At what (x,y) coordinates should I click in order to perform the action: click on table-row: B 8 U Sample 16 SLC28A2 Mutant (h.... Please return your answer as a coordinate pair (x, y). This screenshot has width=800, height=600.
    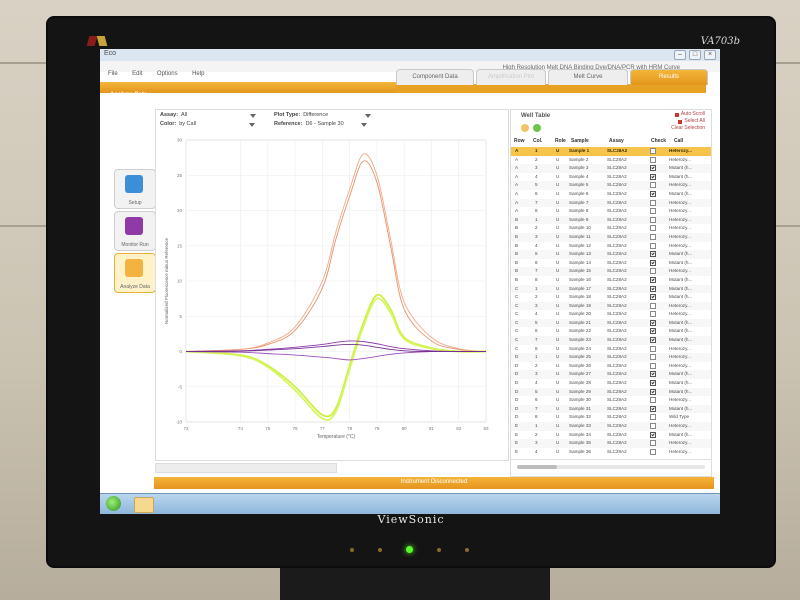
    Looking at the image, I should click on (611, 280).